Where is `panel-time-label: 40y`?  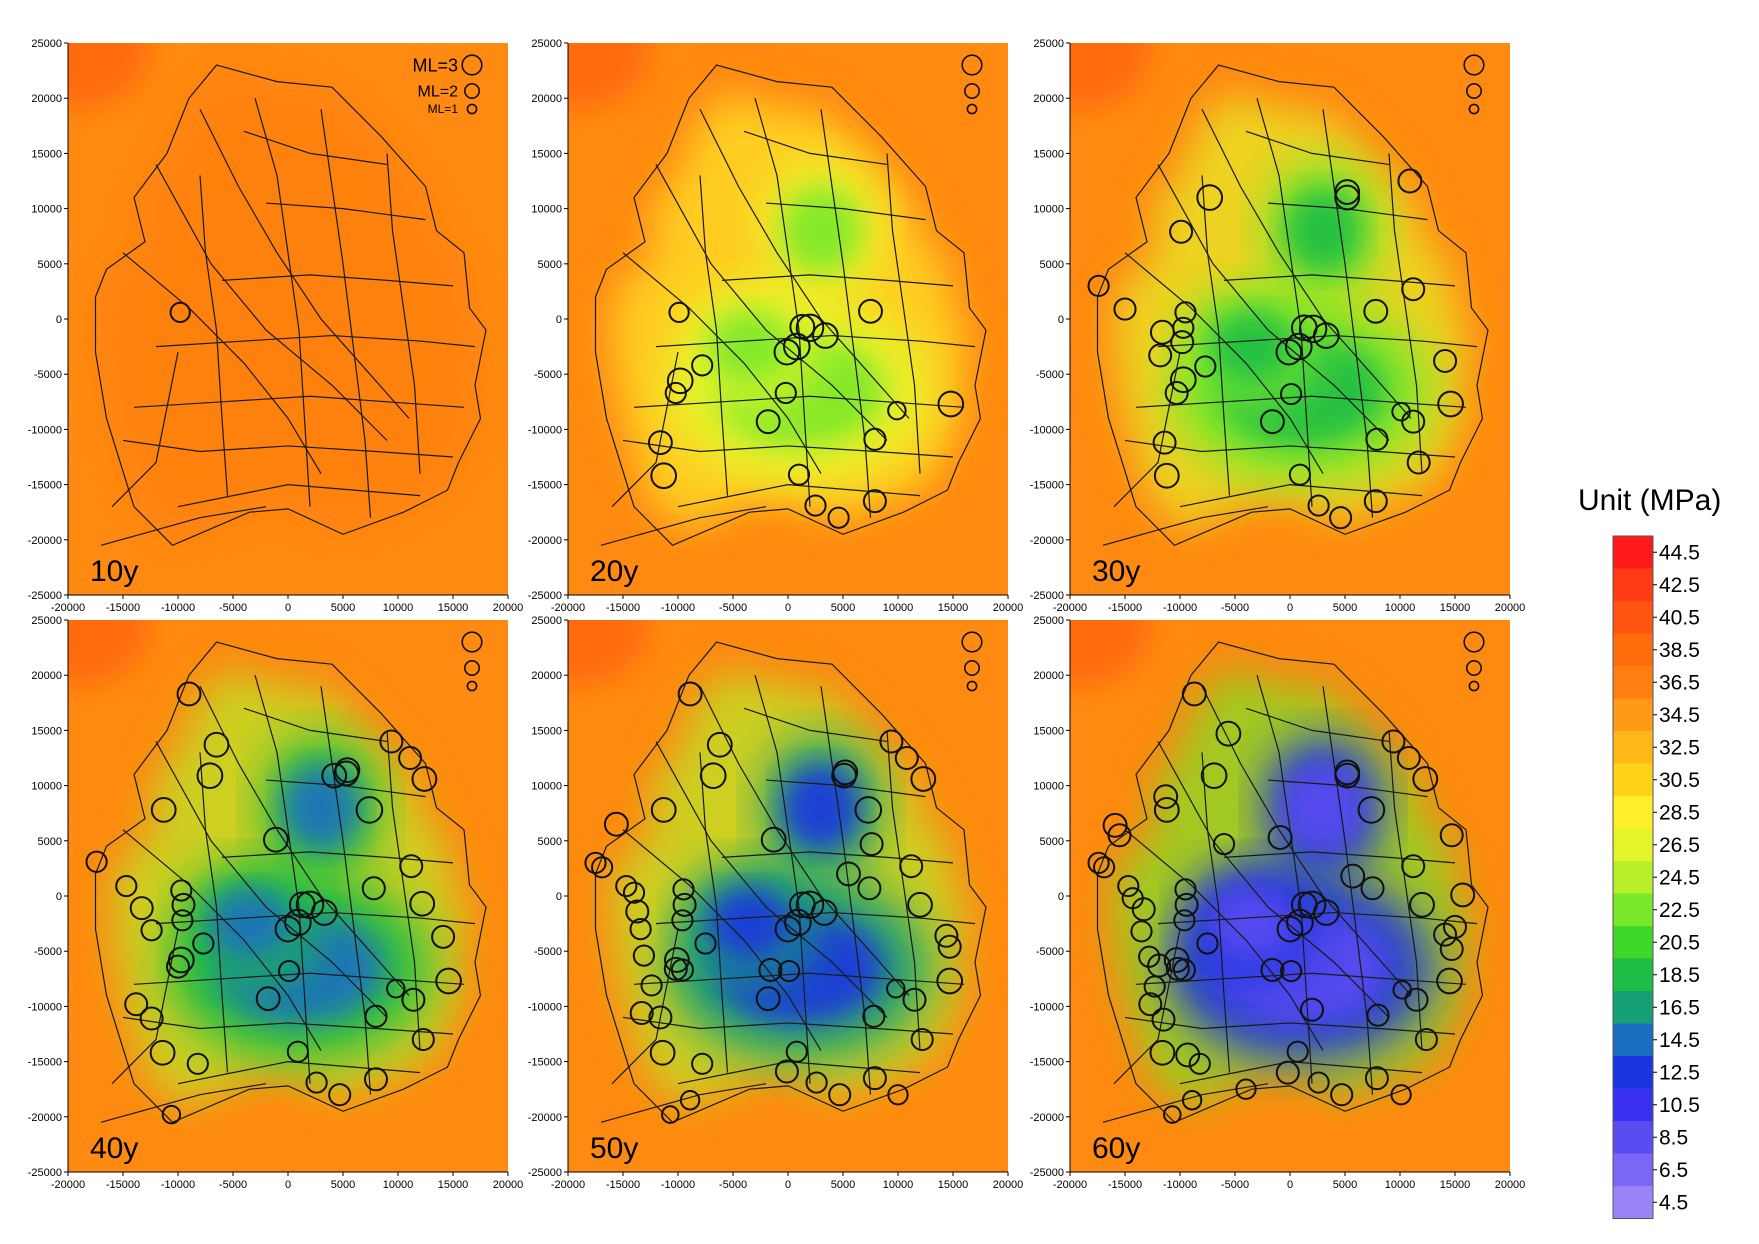 panel-time-label: 40y is located at coordinates (114, 1148).